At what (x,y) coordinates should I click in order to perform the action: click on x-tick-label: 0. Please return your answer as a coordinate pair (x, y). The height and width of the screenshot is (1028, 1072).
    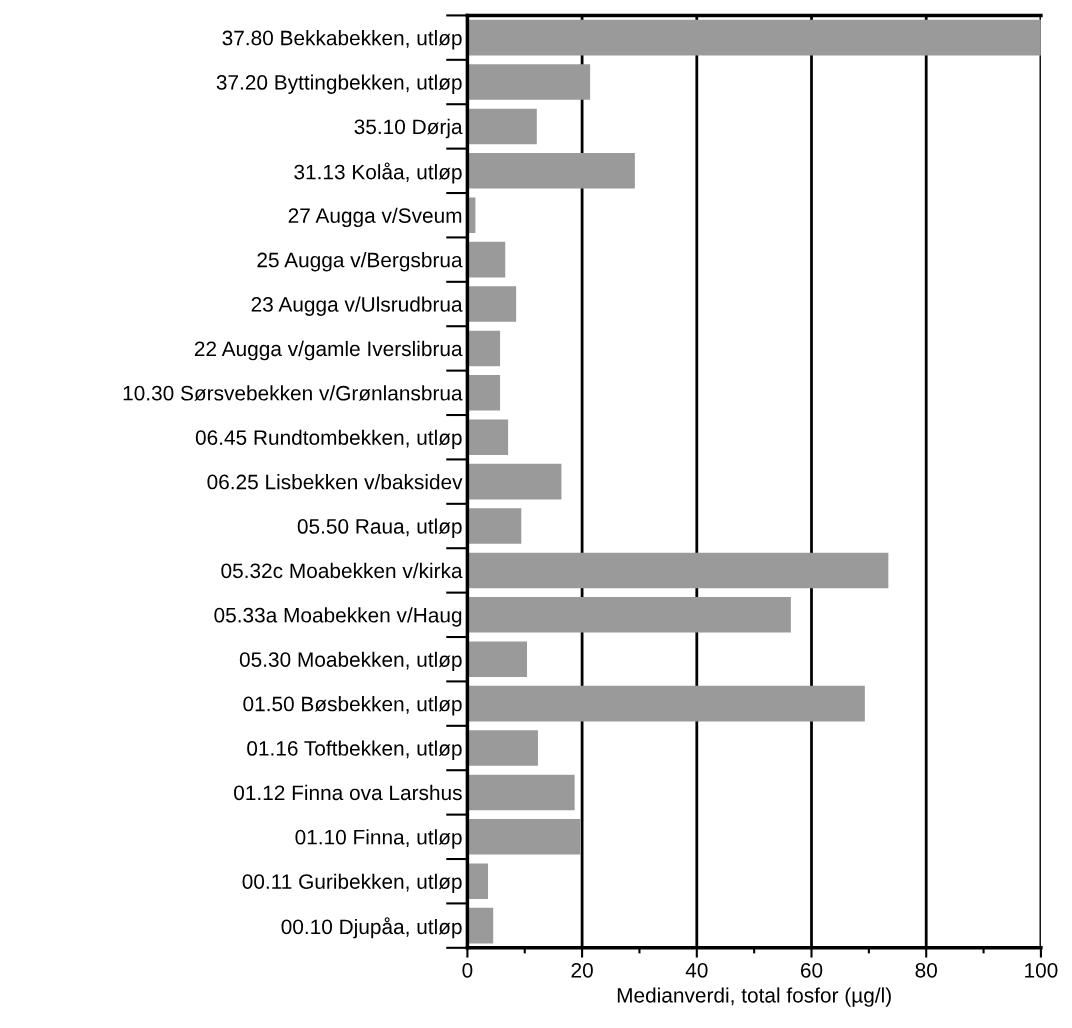
    Looking at the image, I should click on (467, 970).